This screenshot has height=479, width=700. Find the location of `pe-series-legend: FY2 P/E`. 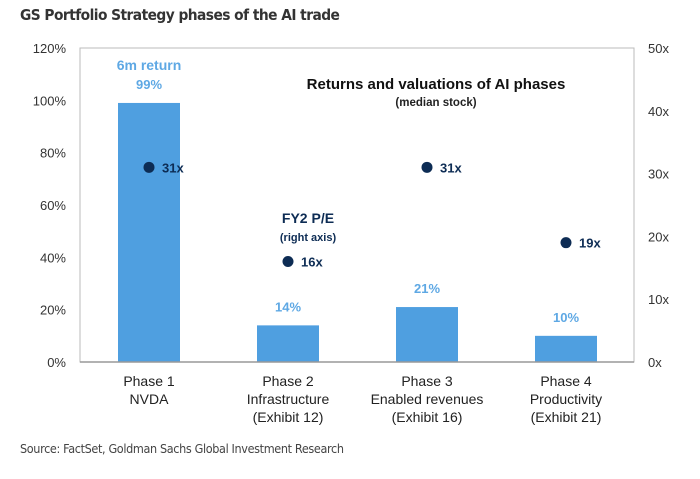

pe-series-legend: FY2 P/E is located at coordinates (308, 218).